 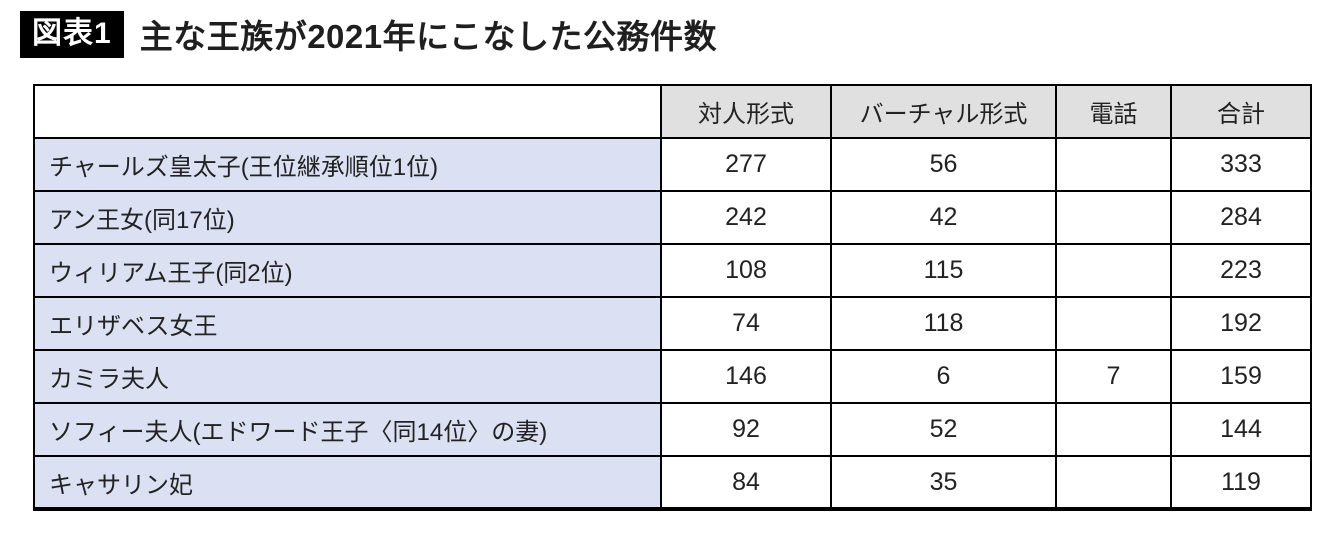 I want to click on table-cell: 92, so click(x=746, y=429).